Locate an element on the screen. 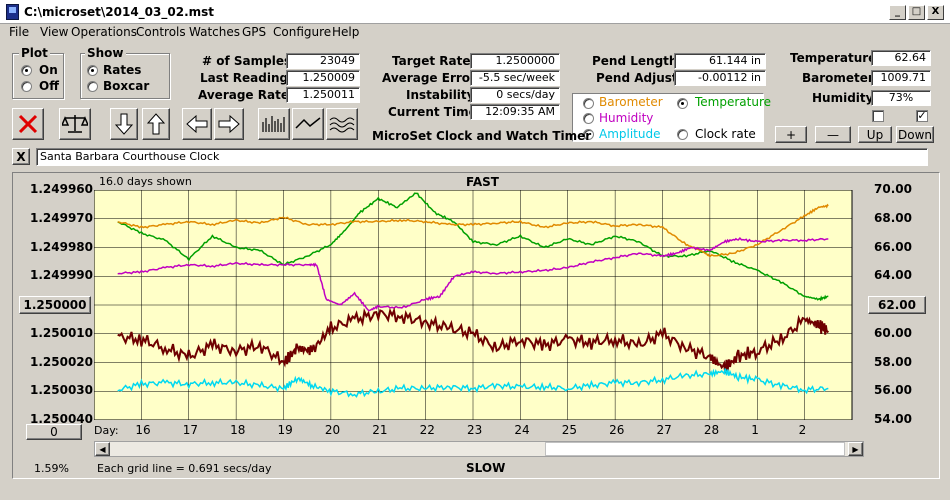 The image size is (950, 500). samples-field: 23049 is located at coordinates (323, 61).